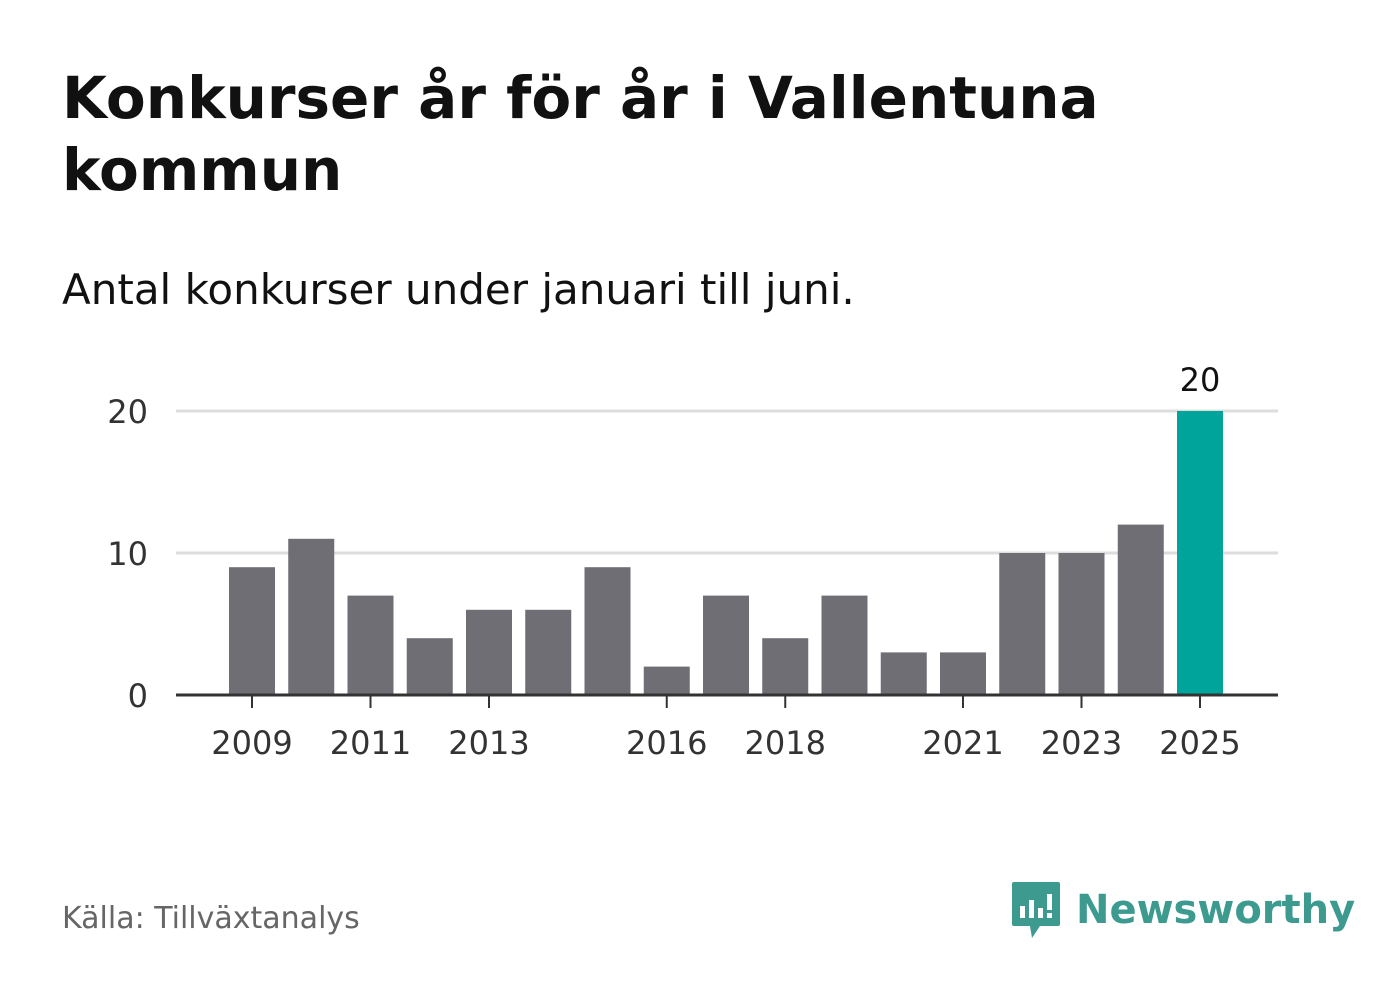 The width and height of the screenshot is (1382, 999). I want to click on x-tick-label-2013: 2013, so click(488, 743).